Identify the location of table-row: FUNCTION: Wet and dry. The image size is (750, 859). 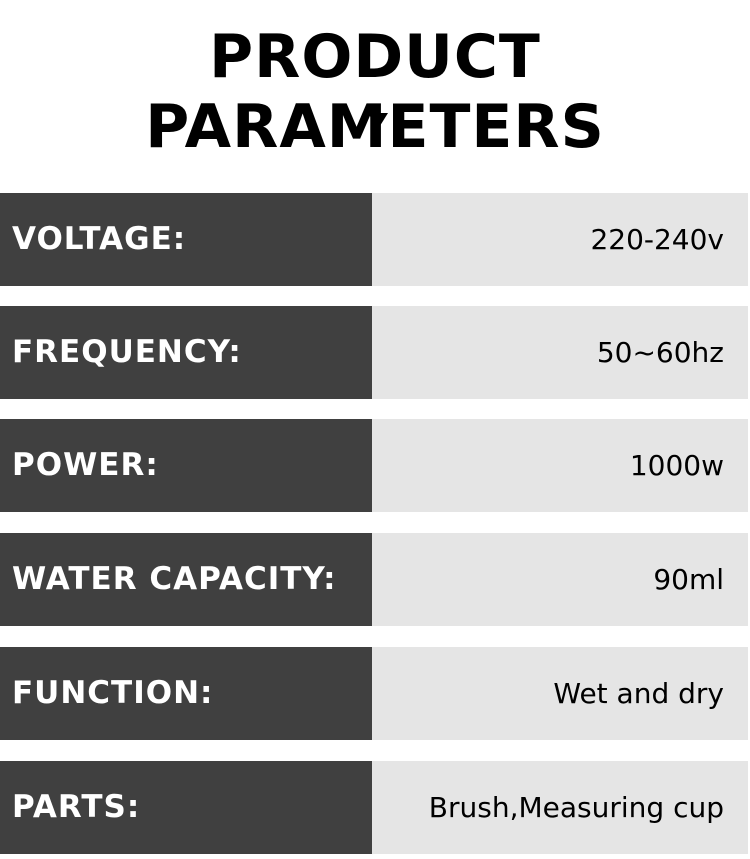
(375, 693).